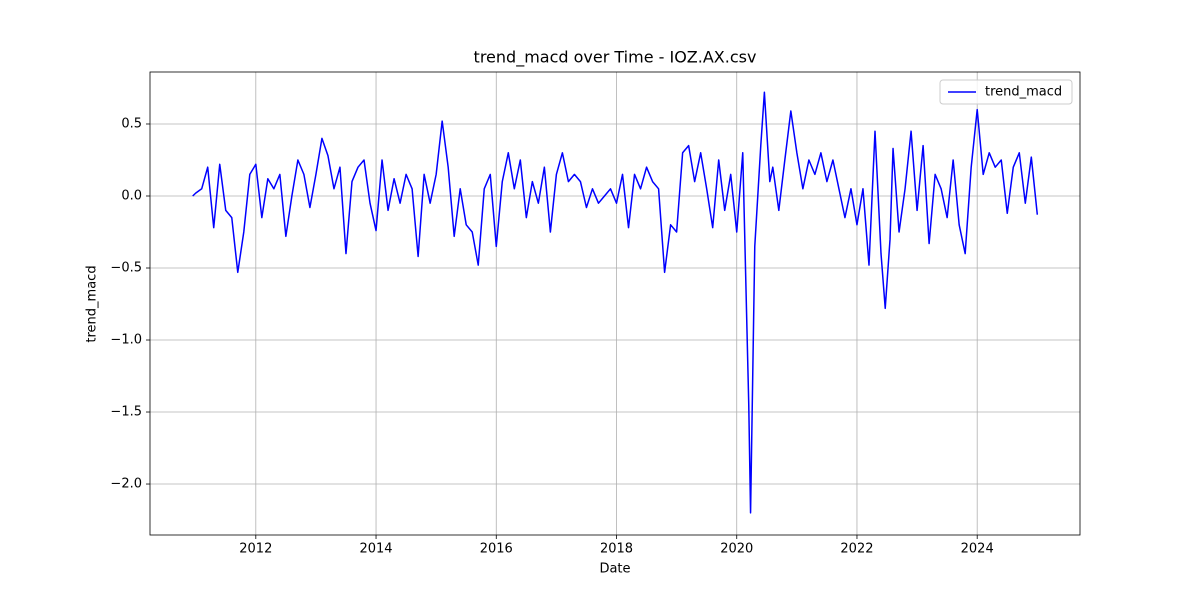  What do you see at coordinates (126, 340) in the screenshot?
I see `y-tick-label: −1.0` at bounding box center [126, 340].